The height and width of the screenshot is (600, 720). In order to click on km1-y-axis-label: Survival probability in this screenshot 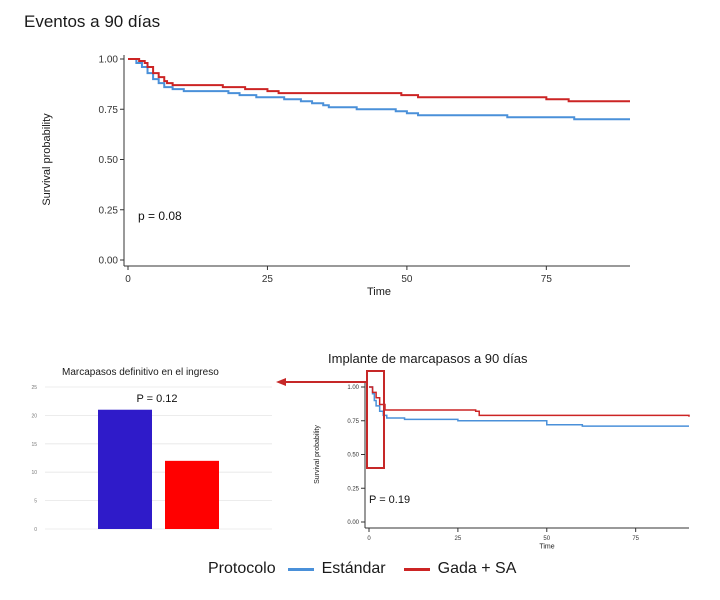, I will do `click(47, 159)`.